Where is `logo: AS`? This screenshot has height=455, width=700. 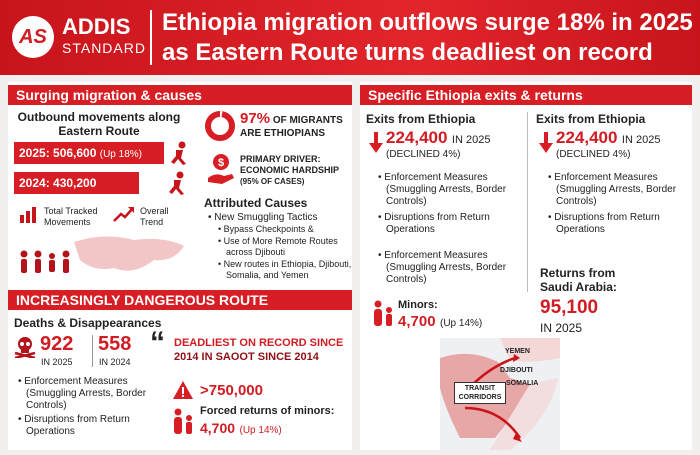 logo: AS is located at coordinates (33, 37).